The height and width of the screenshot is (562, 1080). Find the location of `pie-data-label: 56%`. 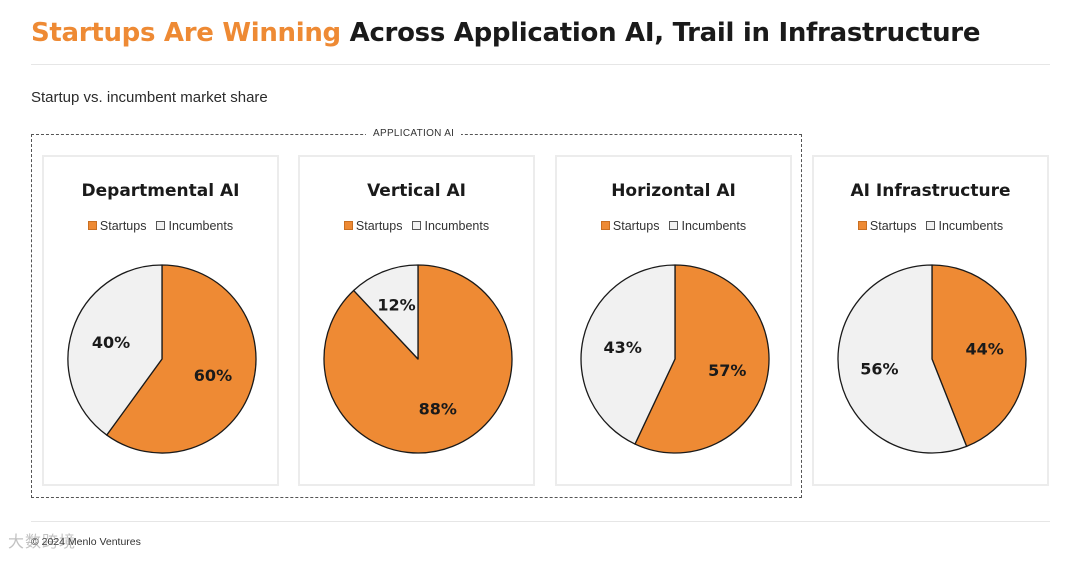

pie-data-label: 56% is located at coordinates (879, 369).